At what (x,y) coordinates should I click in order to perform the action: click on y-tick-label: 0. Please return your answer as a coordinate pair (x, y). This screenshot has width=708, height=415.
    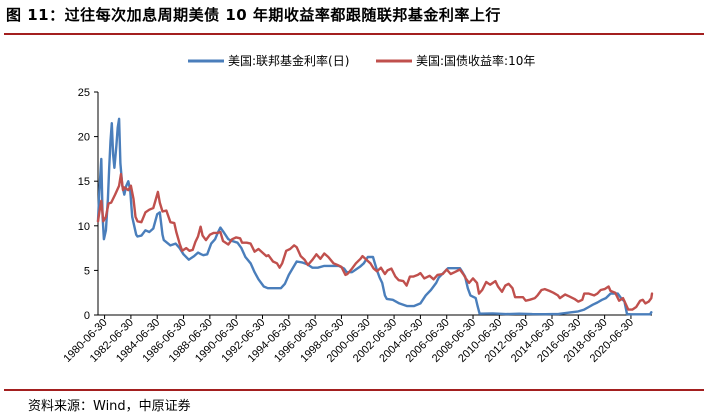
    Looking at the image, I should click on (87, 316).